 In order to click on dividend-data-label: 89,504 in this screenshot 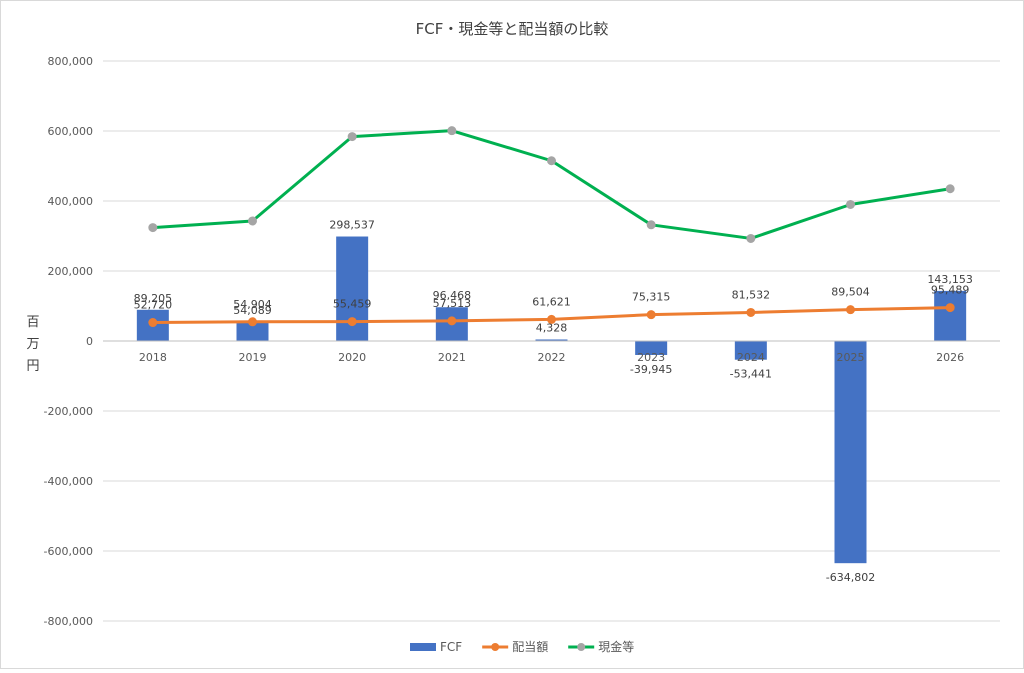, I will do `click(850, 292)`.